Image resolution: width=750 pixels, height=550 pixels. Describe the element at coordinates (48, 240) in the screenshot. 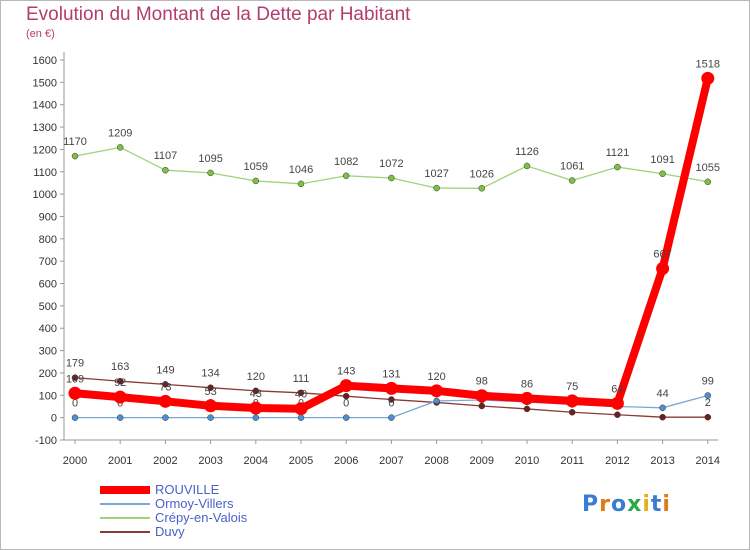

I see `y-tick-label: 800` at that location.